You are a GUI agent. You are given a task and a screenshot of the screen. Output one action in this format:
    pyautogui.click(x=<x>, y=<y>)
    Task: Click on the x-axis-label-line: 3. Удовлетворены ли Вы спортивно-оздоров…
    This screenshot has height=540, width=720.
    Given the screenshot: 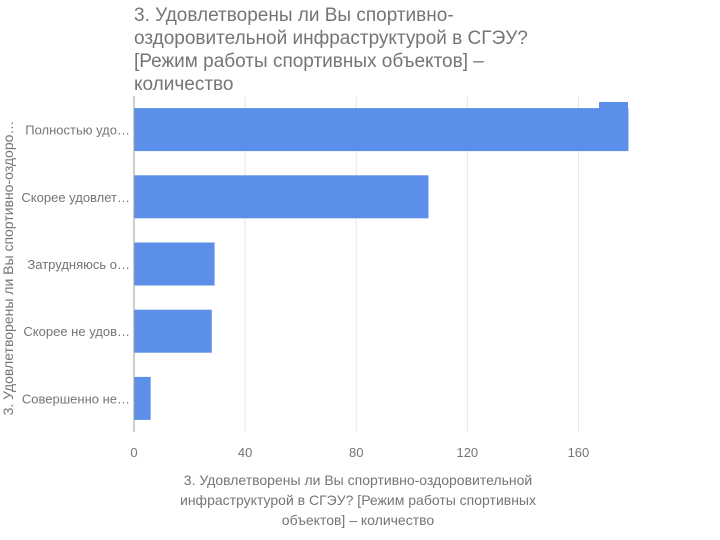 What is the action you would take?
    pyautogui.click(x=358, y=480)
    